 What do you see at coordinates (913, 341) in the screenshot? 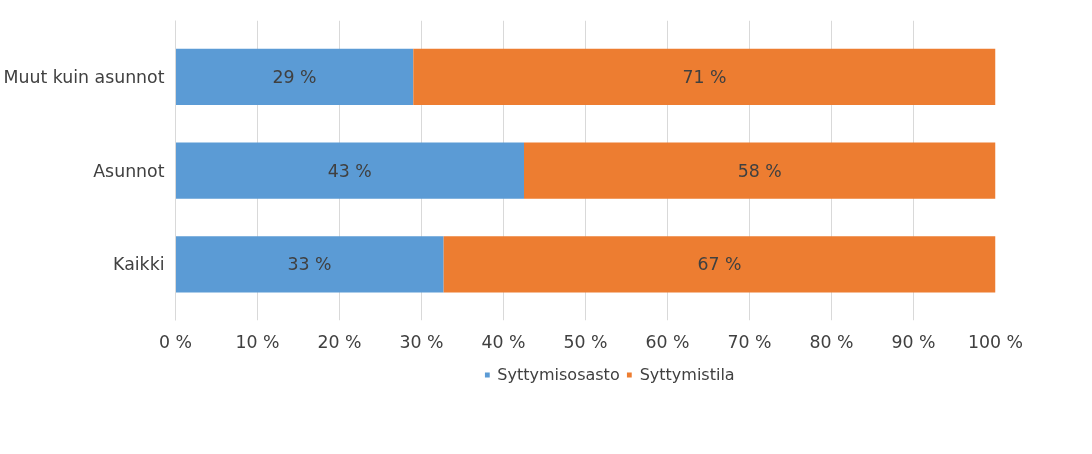
I see `x-tick-label: 90 %` at bounding box center [913, 341].